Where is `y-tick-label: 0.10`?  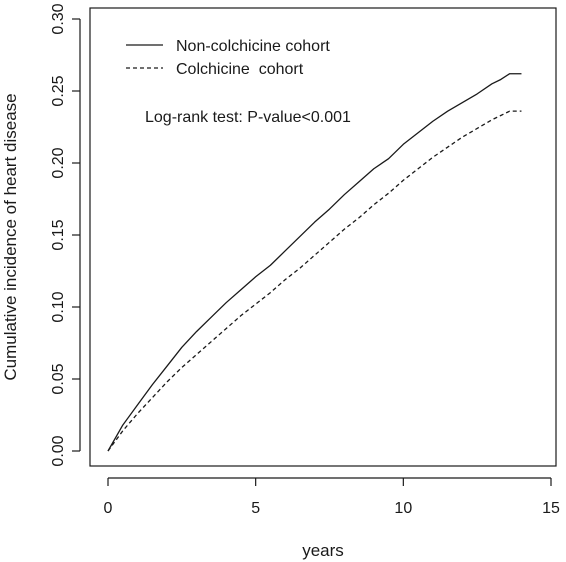
y-tick-label: 0.10 is located at coordinates (58, 306).